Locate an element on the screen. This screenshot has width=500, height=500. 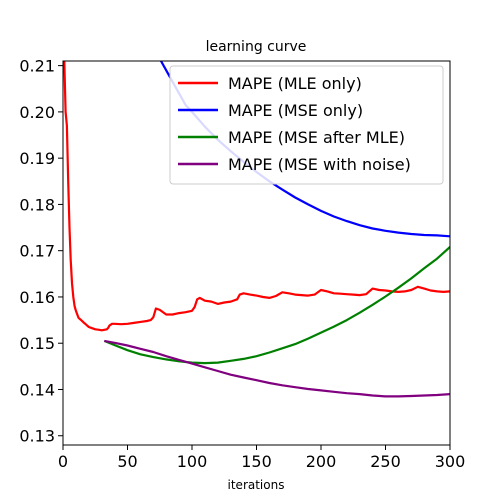
y-tick-label: 0.18 is located at coordinates (37, 204).